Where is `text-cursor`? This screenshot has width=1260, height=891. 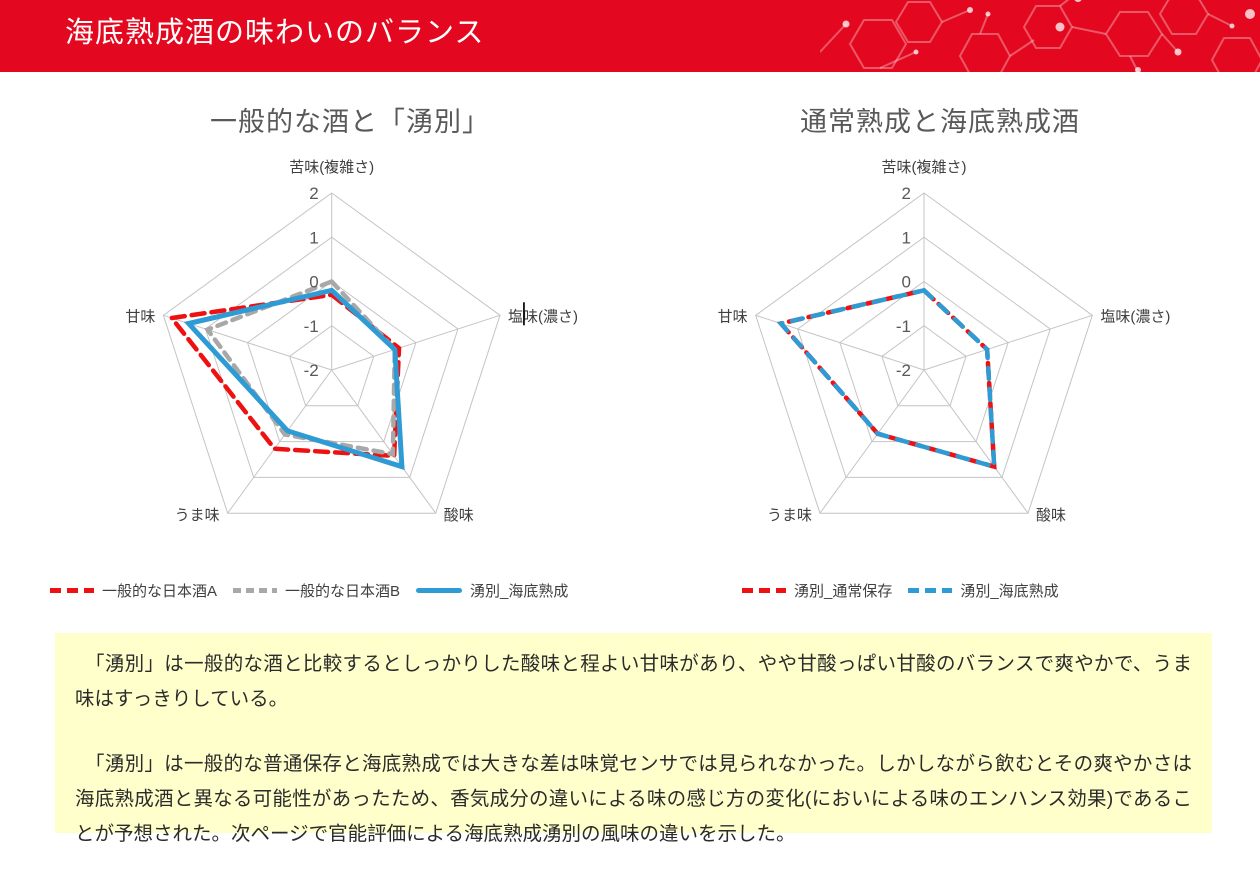
text-cursor is located at coordinates (524, 314).